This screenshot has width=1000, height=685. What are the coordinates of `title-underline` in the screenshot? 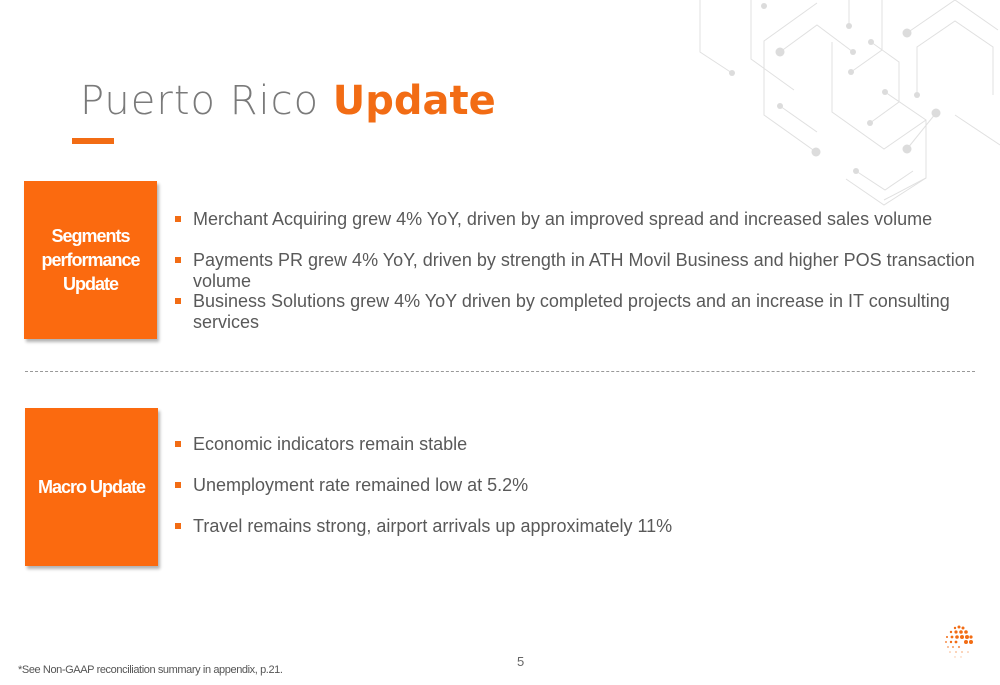 It's located at (93, 141).